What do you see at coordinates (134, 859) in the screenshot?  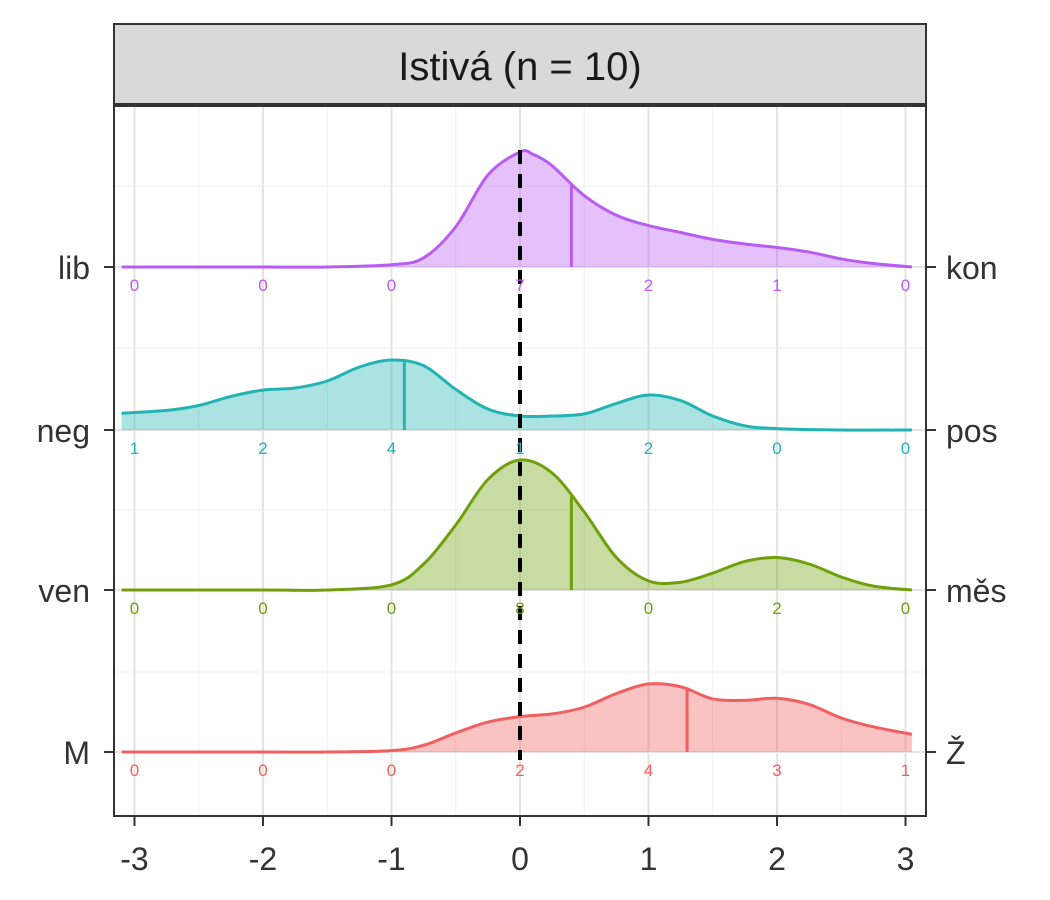 I see `x-tick-label: -3` at bounding box center [134, 859].